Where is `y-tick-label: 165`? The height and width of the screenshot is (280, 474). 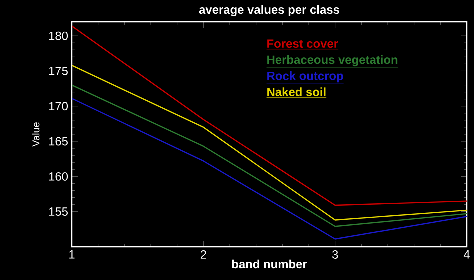 y-tick-label: 165 is located at coordinates (58, 141).